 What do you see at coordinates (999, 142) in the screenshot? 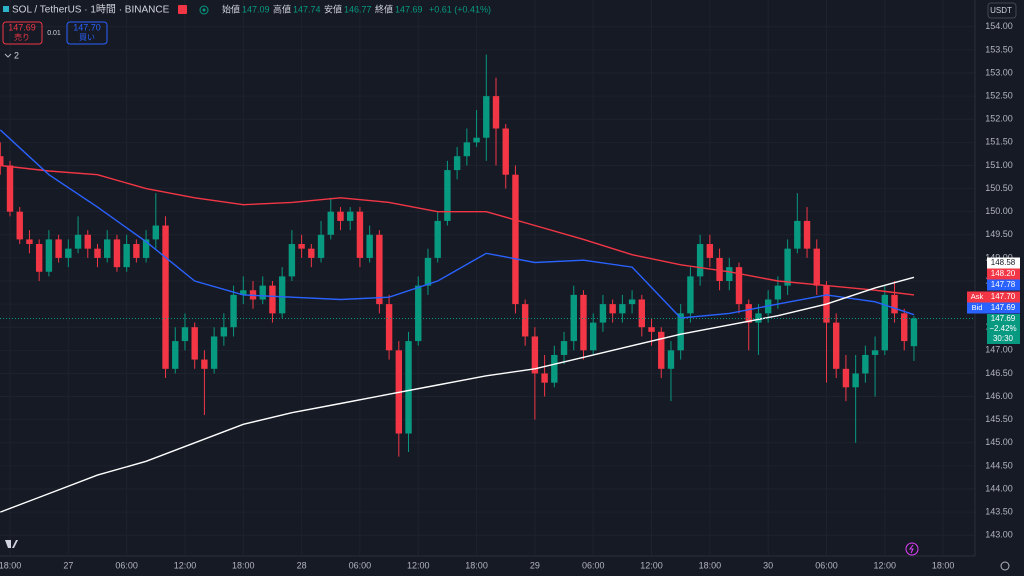
I see `y-tick-label: 151.50` at bounding box center [999, 142].